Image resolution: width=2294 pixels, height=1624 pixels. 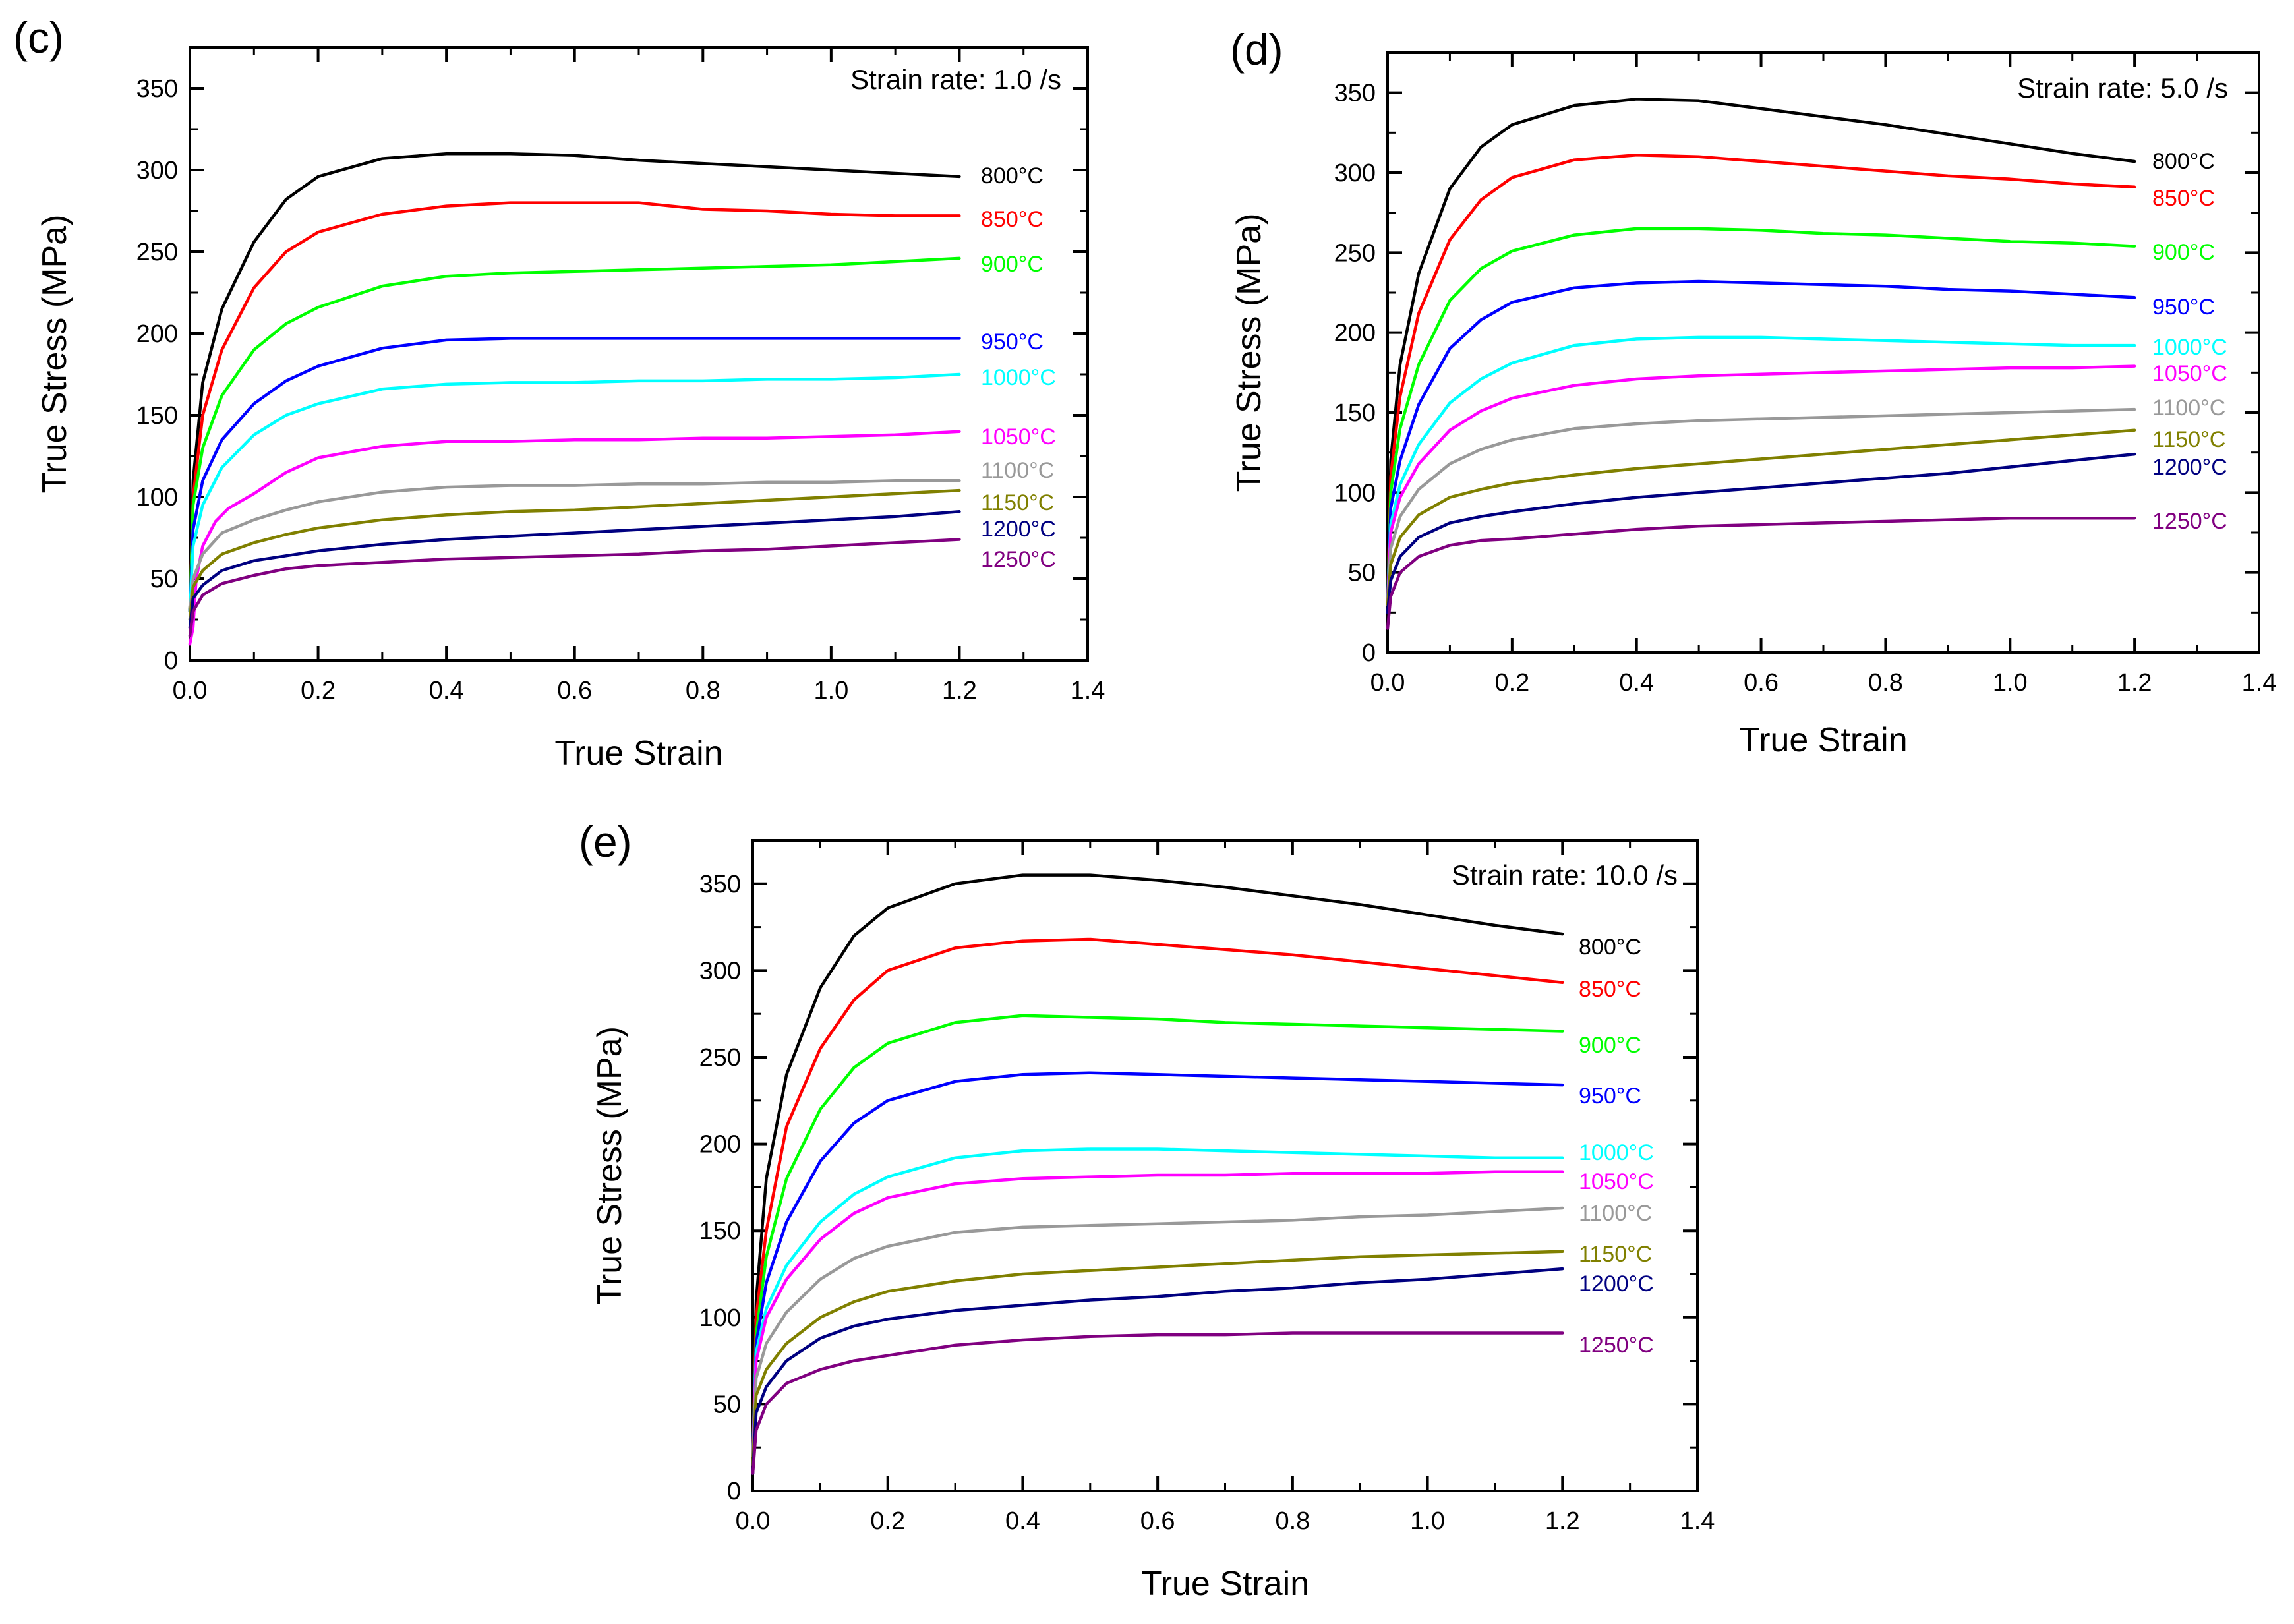 What do you see at coordinates (38, 37) in the screenshot?
I see `panel-label: (c)` at bounding box center [38, 37].